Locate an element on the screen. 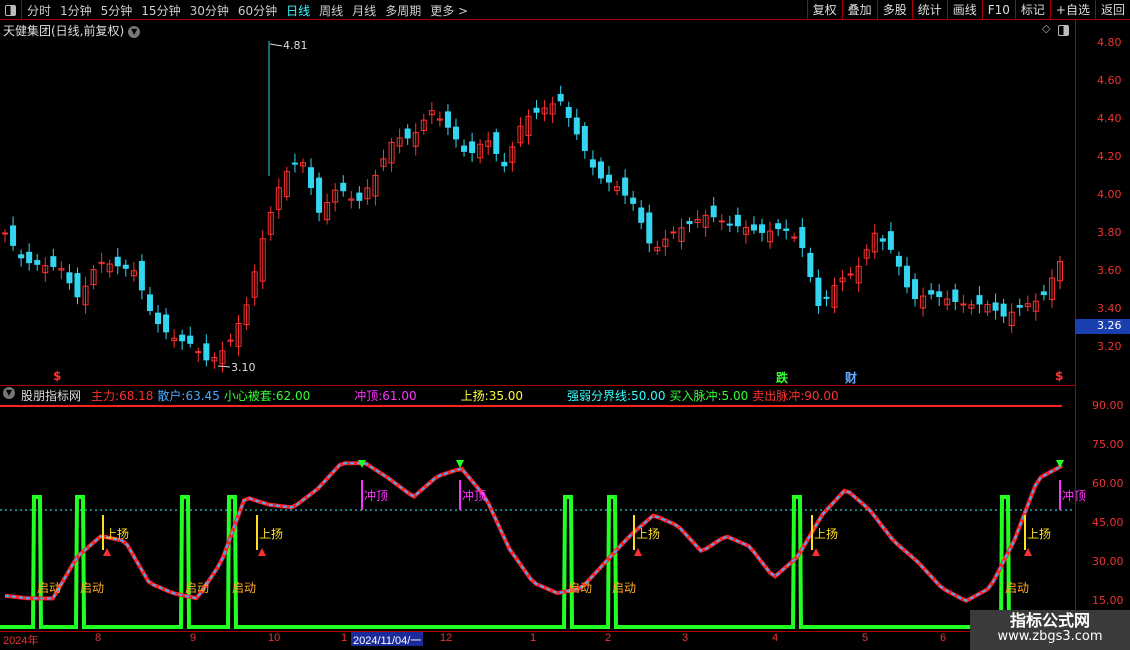 This screenshot has height=650, width=1130. period-tab: 周线 is located at coordinates (331, 11).